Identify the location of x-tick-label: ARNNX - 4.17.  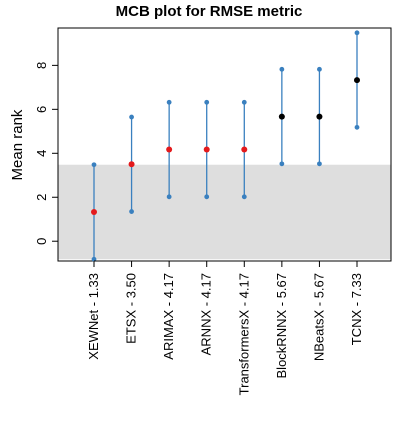
(206, 314).